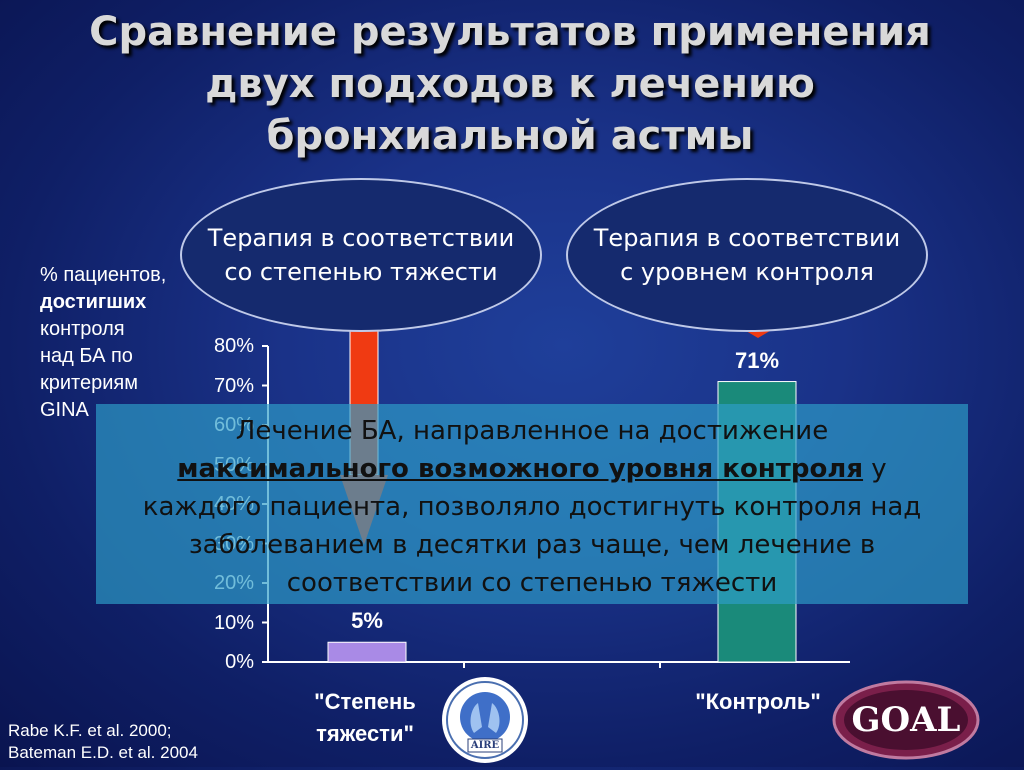 This screenshot has height=770, width=1024. What do you see at coordinates (233, 346) in the screenshot?
I see `y-tick-label: 80%` at bounding box center [233, 346].